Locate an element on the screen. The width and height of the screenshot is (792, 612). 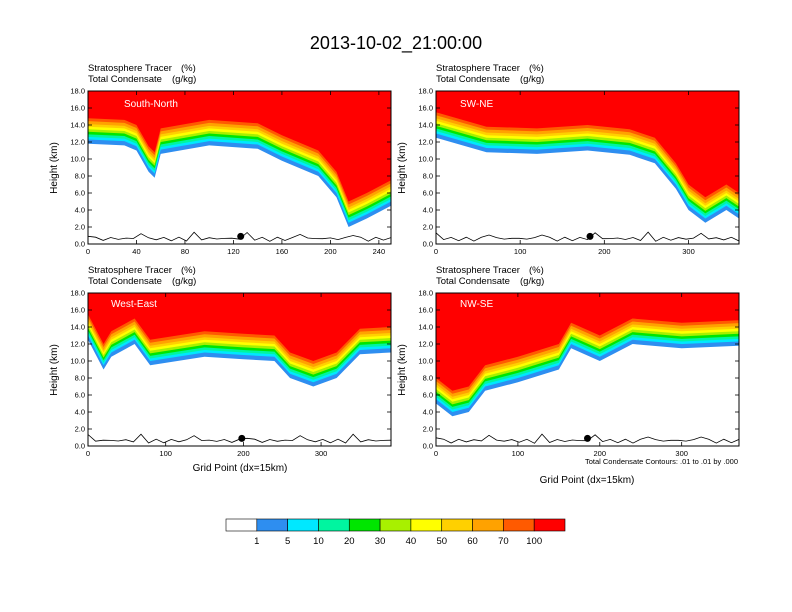
terrain-contour is located at coordinates (587, 236).